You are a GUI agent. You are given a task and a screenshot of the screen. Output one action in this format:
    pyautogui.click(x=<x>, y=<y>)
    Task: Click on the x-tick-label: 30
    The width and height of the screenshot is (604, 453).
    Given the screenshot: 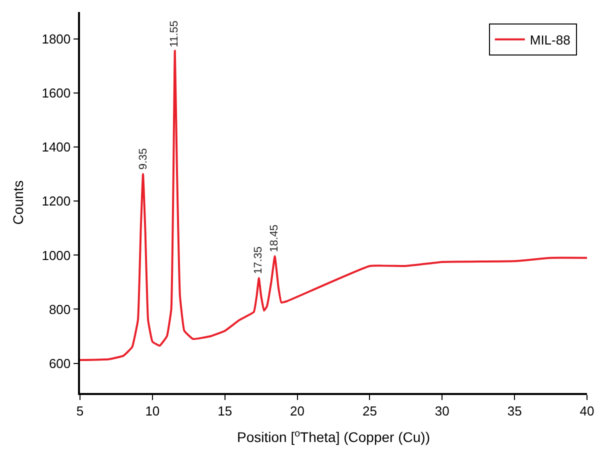 What is the action you would take?
    pyautogui.click(x=442, y=410)
    